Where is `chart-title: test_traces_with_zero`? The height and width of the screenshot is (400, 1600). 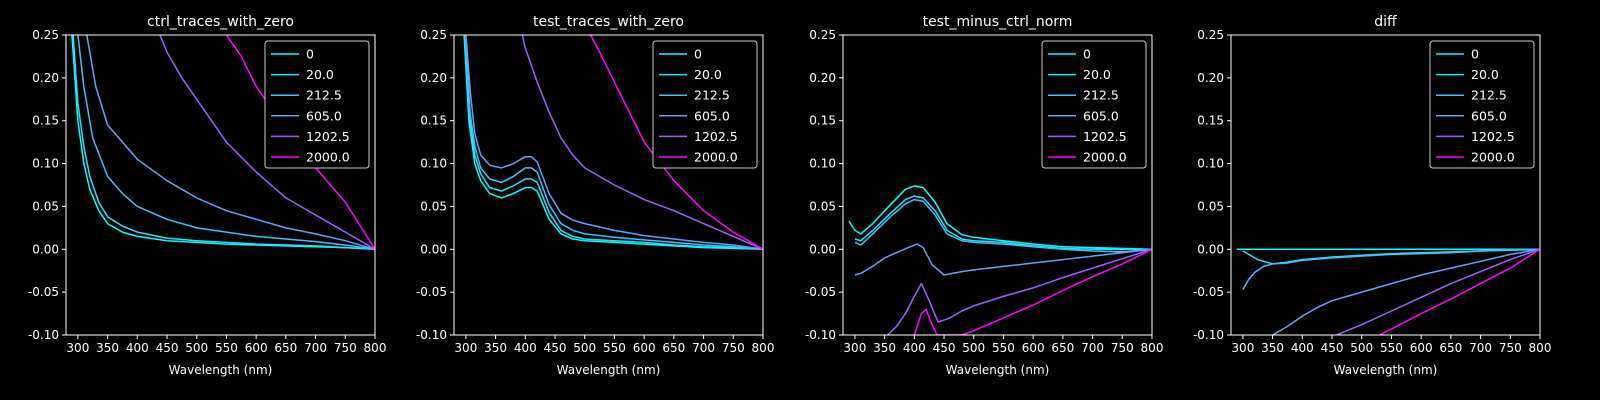 chart-title: test_traces_with_zero is located at coordinates (608, 22).